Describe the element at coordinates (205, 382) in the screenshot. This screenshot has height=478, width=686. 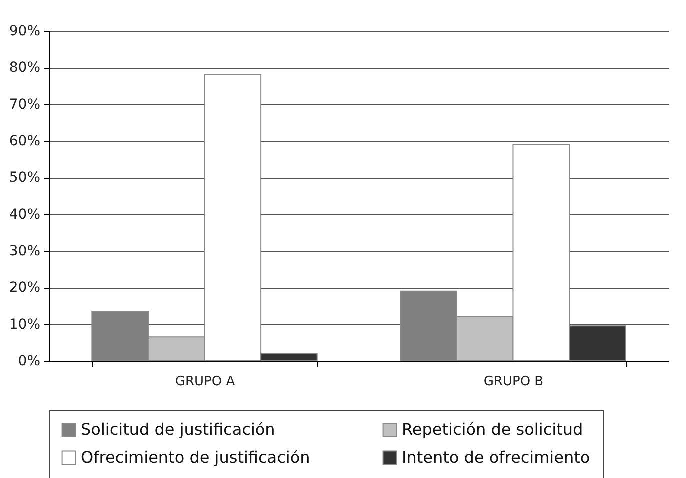
I see `x-tick-label: GRUPO A` at that location.